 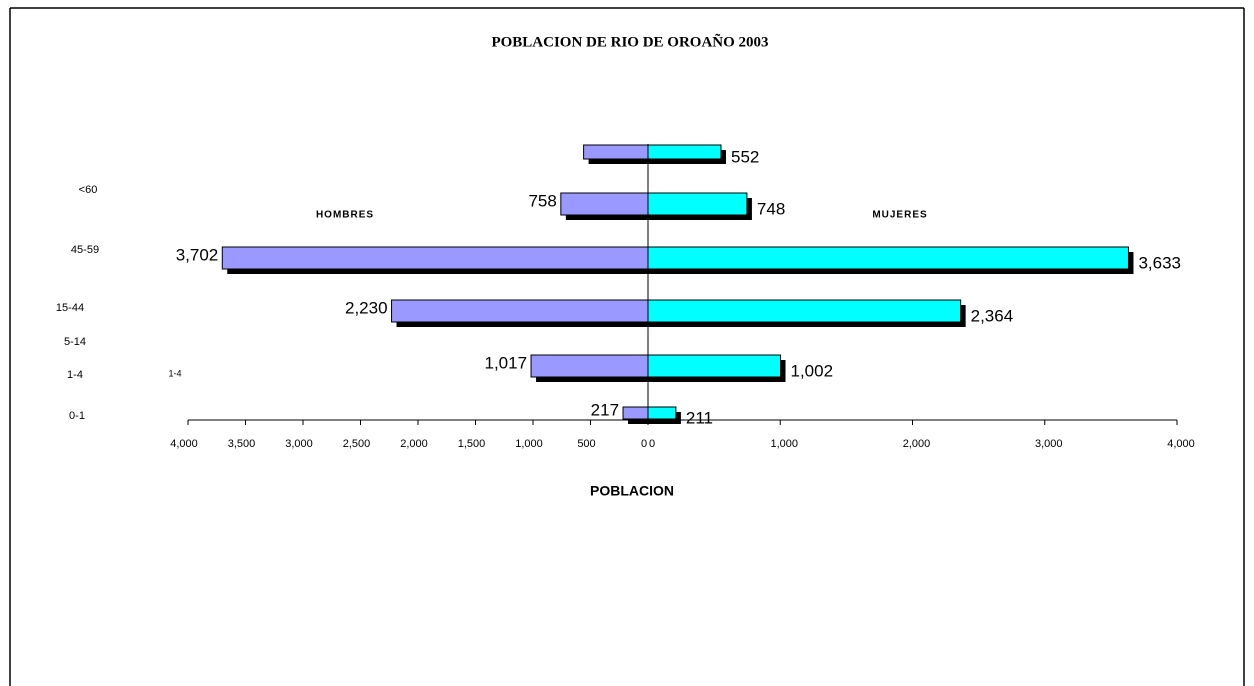 What do you see at coordinates (992, 315) in the screenshot?
I see `data-label: 2,364` at bounding box center [992, 315].